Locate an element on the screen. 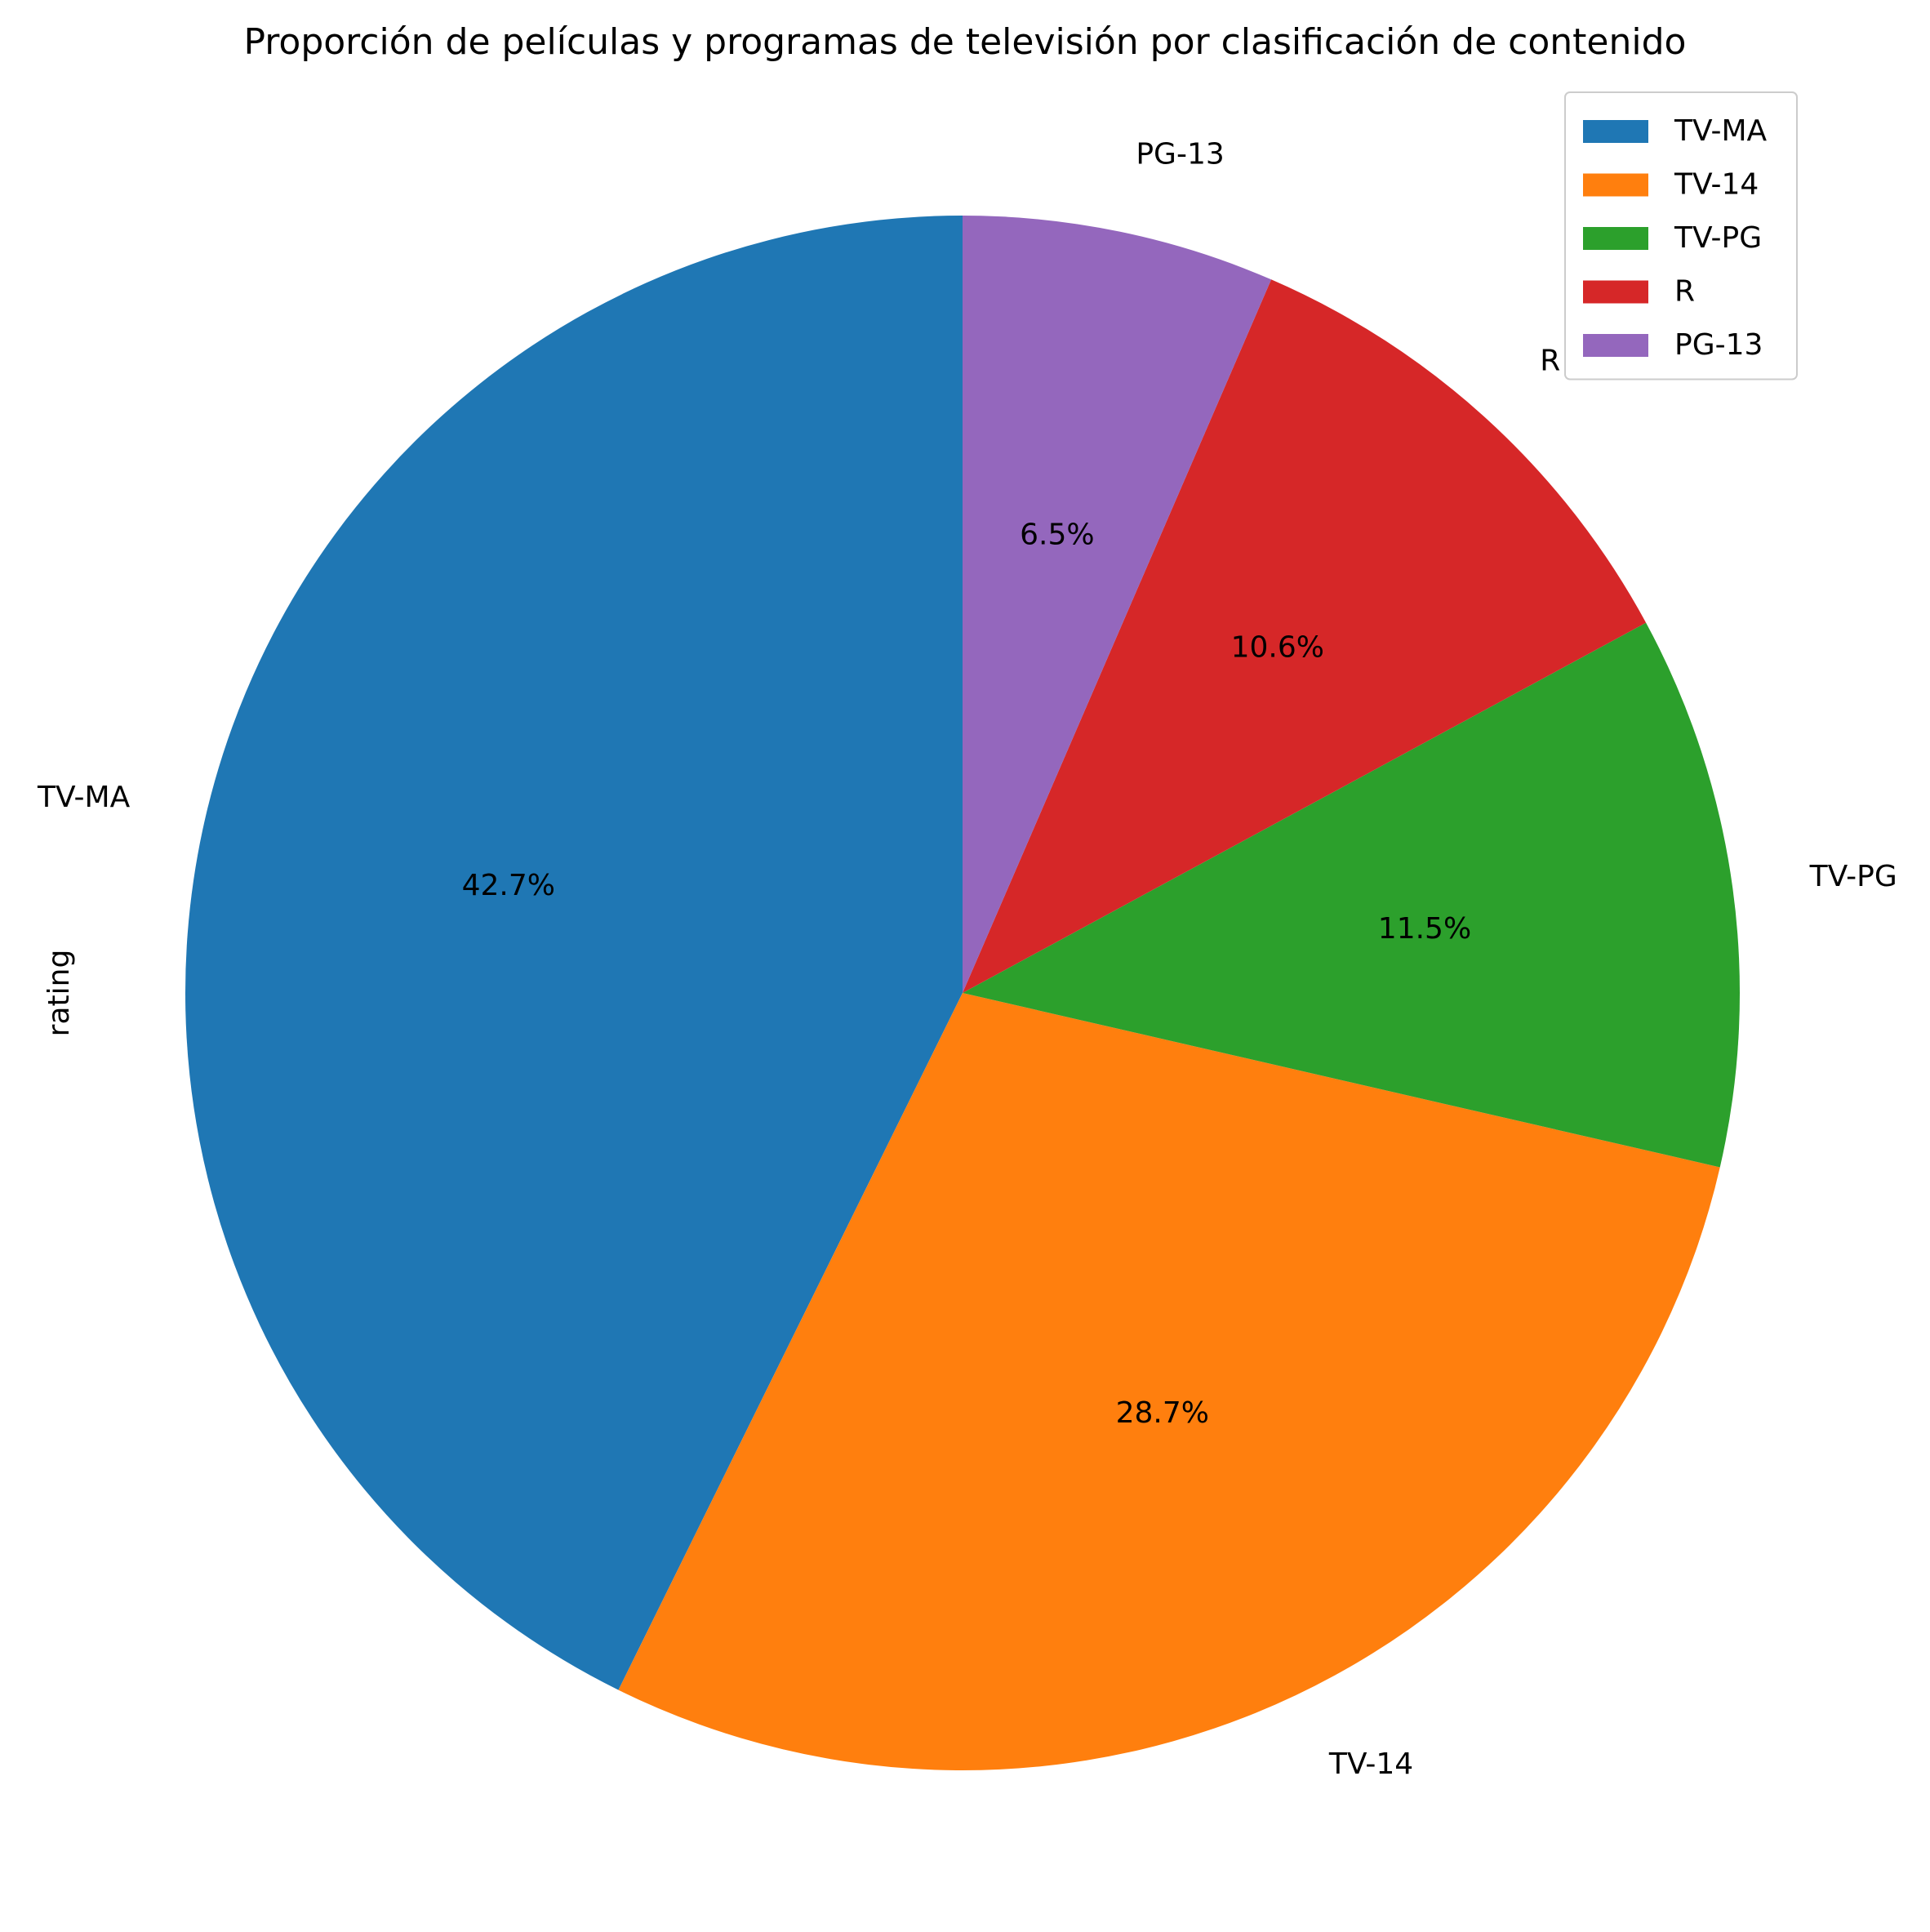 This screenshot has width=1930, height=1932. legend-label-tv-14: TV-14 is located at coordinates (1716, 185).